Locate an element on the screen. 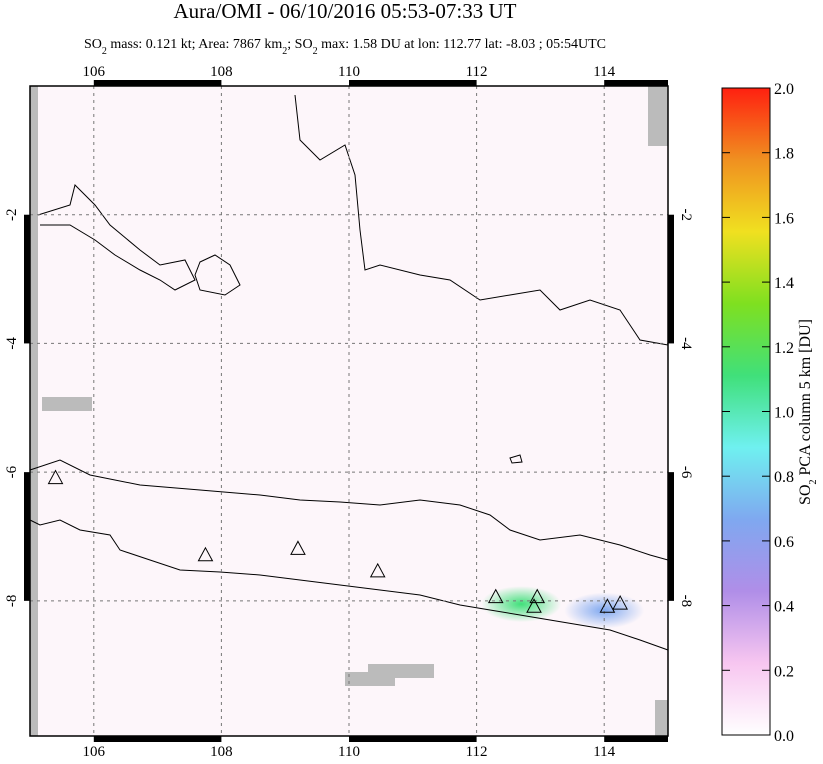 The image size is (823, 764). colorbar-tick-label: 1.0 is located at coordinates (784, 413).